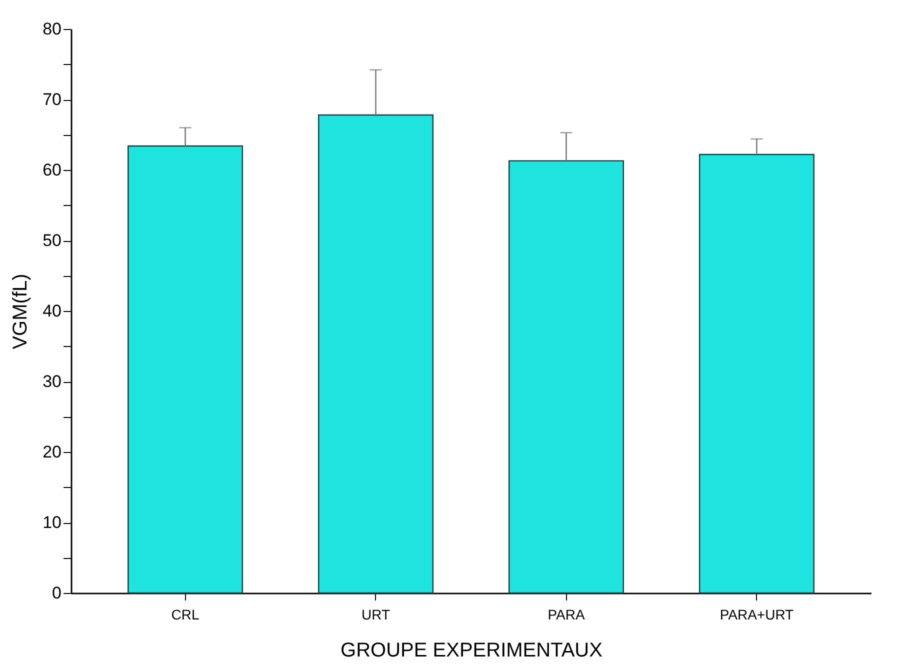 This screenshot has height=669, width=921. I want to click on y-tick-label: 20, so click(52, 452).